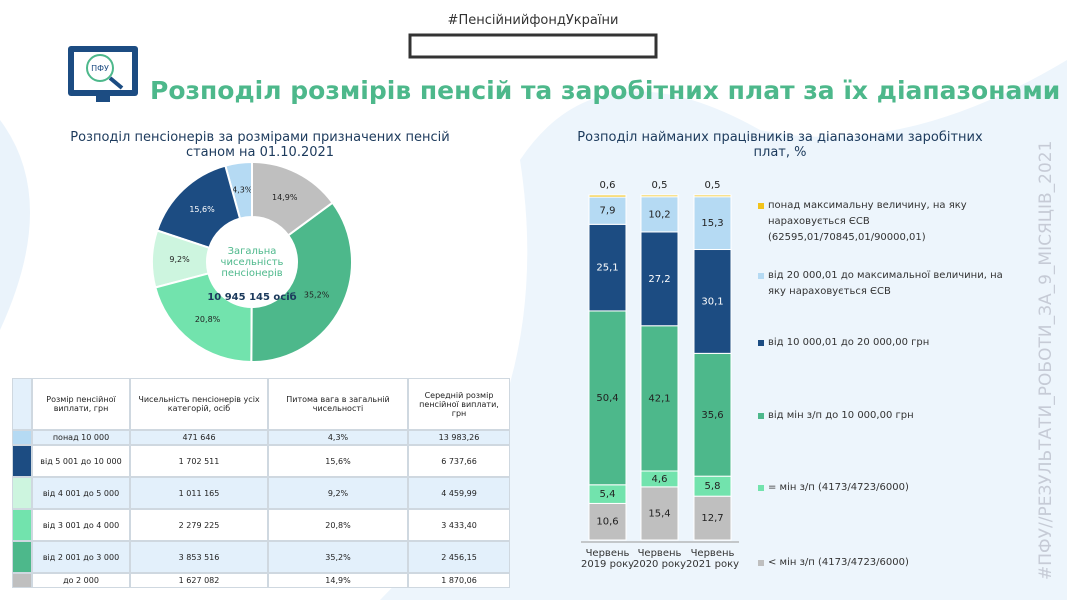 The width and height of the screenshot is (1067, 600). Describe the element at coordinates (199, 557) in the screenshot. I see `table-cell: 3 853 516` at that location.